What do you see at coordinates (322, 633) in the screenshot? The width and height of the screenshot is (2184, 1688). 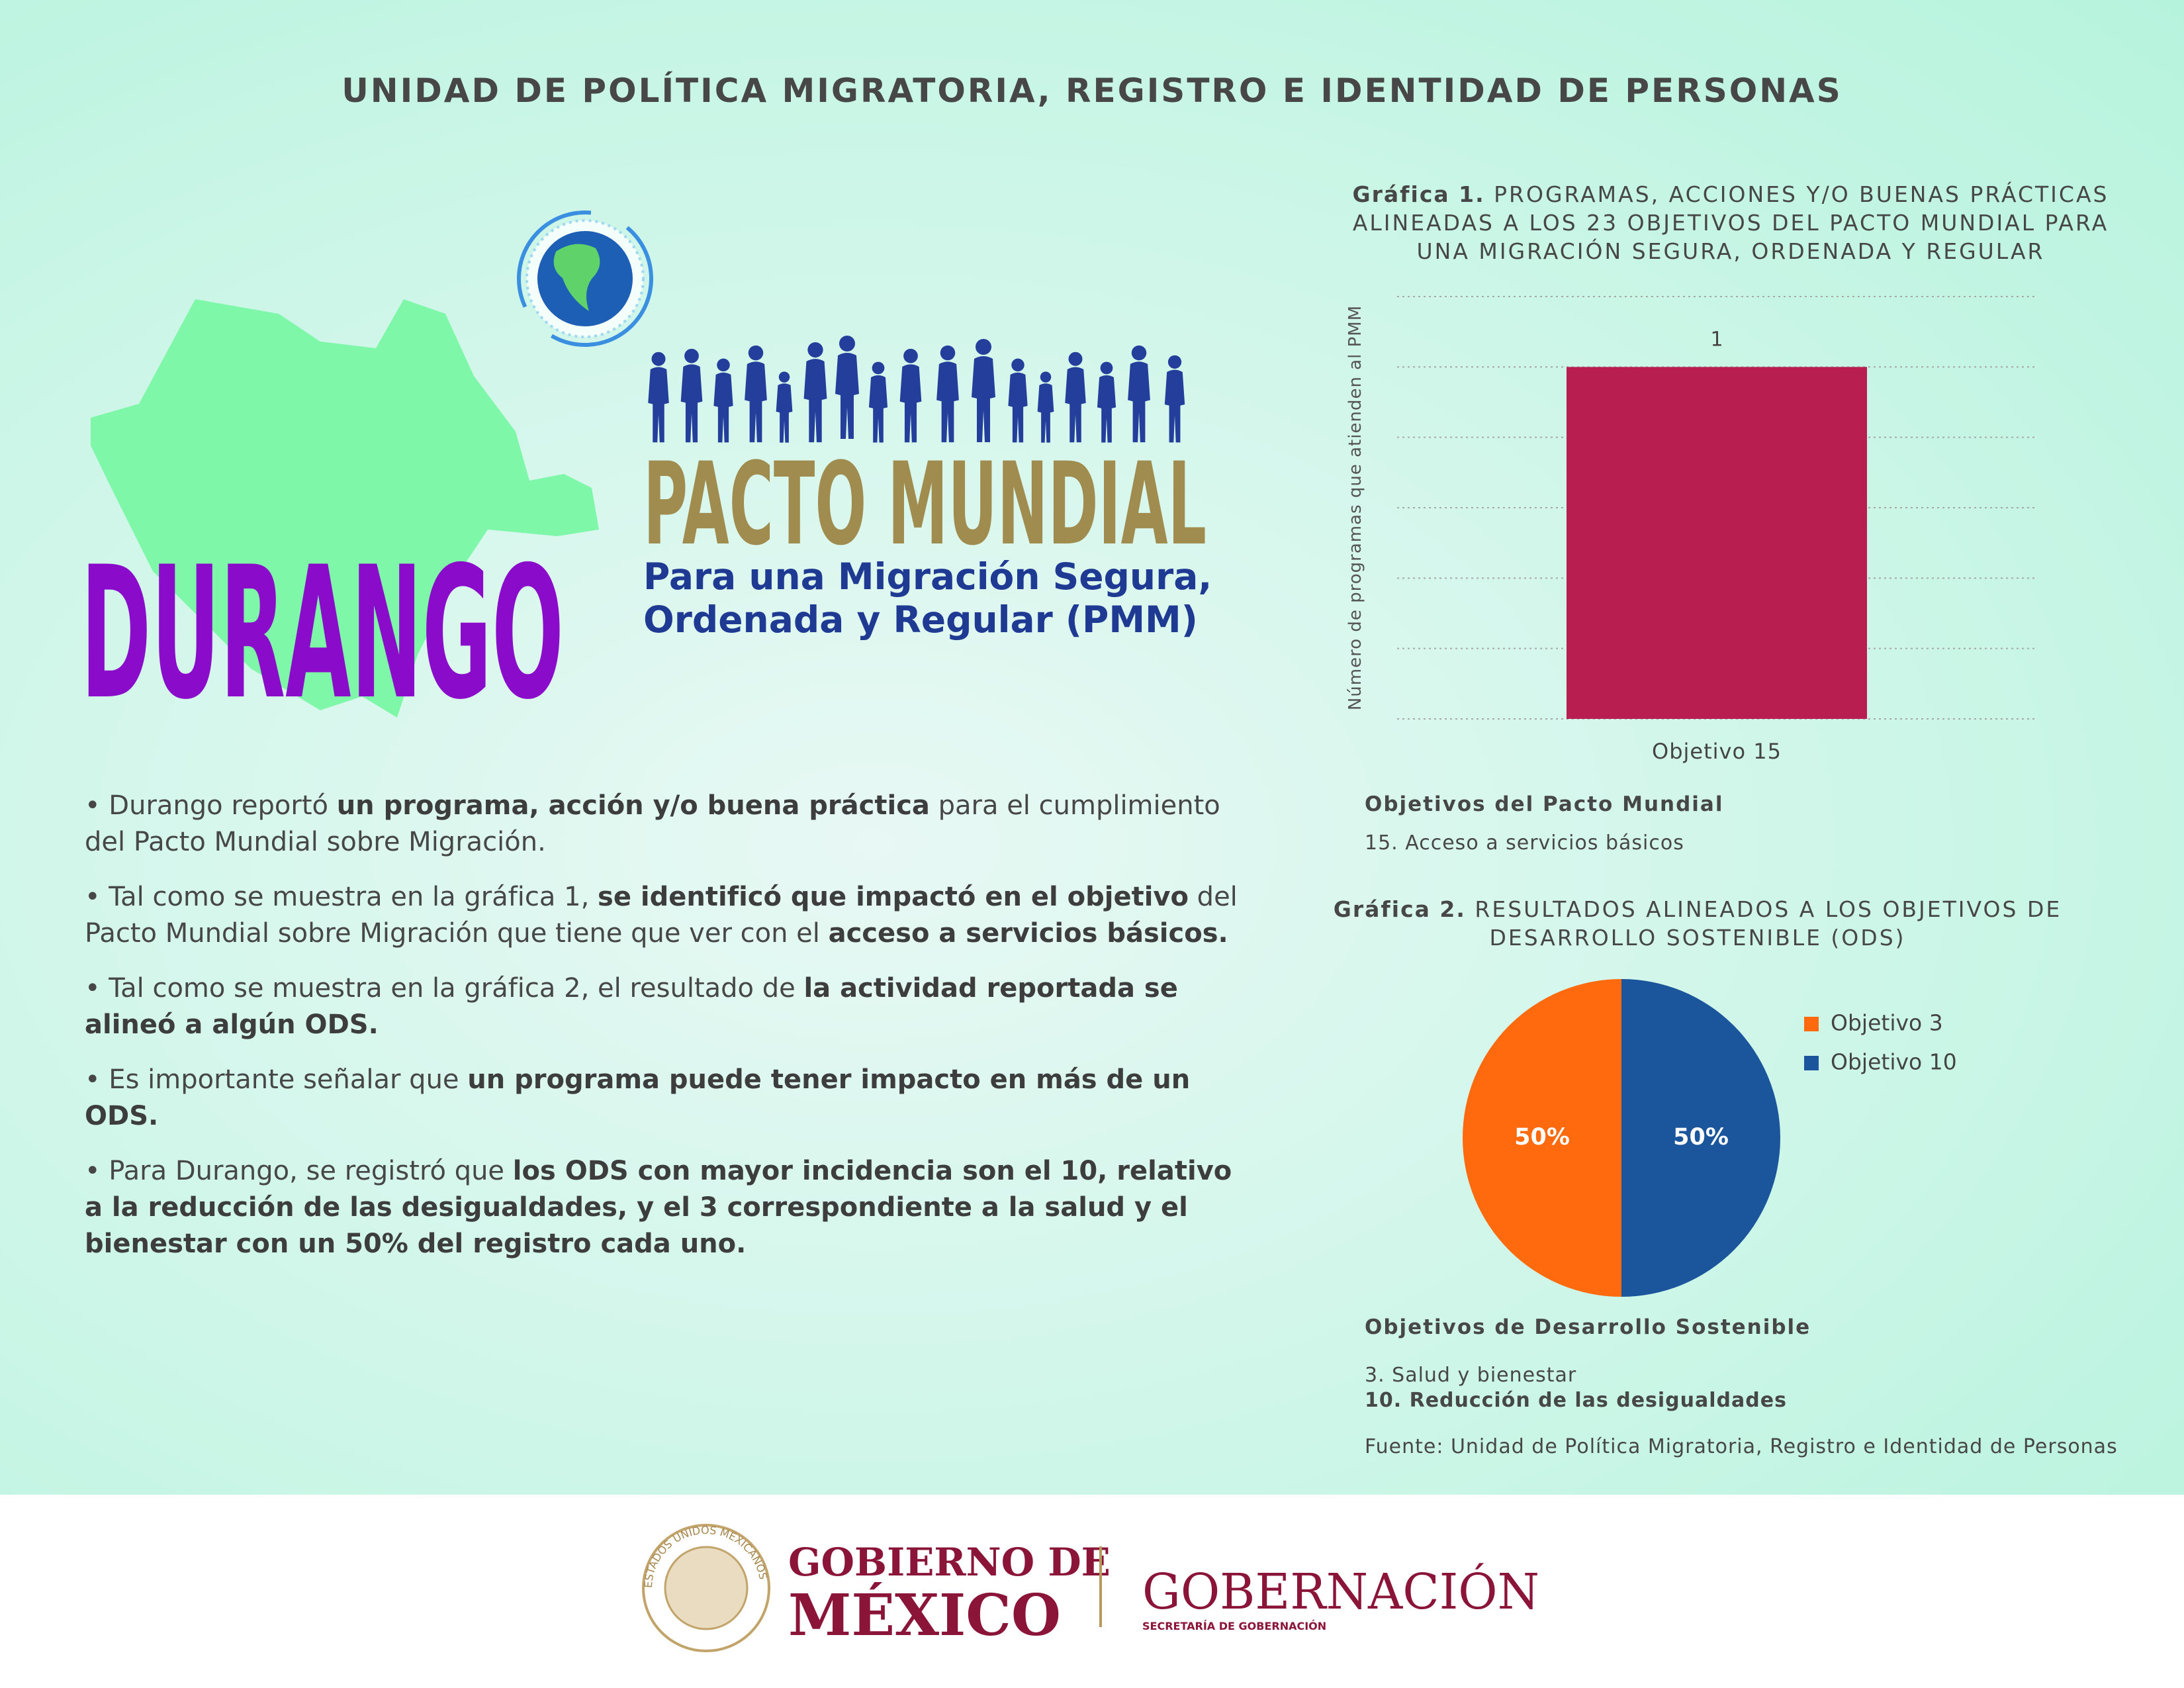 I see `state-name: DURANGO` at bounding box center [322, 633].